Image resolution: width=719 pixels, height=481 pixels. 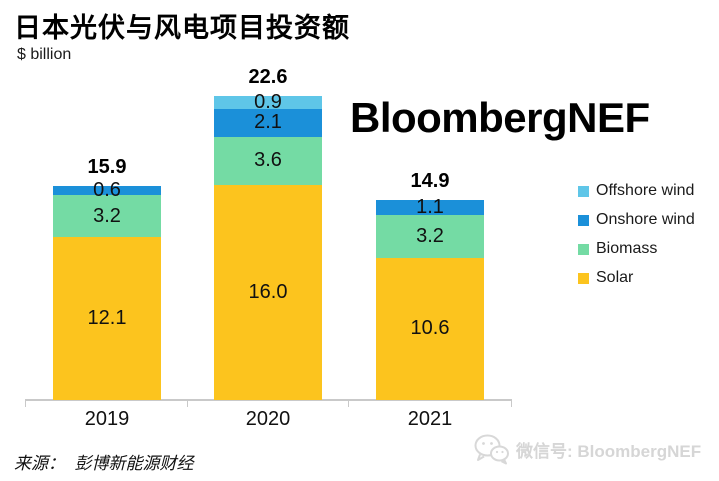 I want to click on bar-segment-label: 0.6, so click(x=107, y=189).